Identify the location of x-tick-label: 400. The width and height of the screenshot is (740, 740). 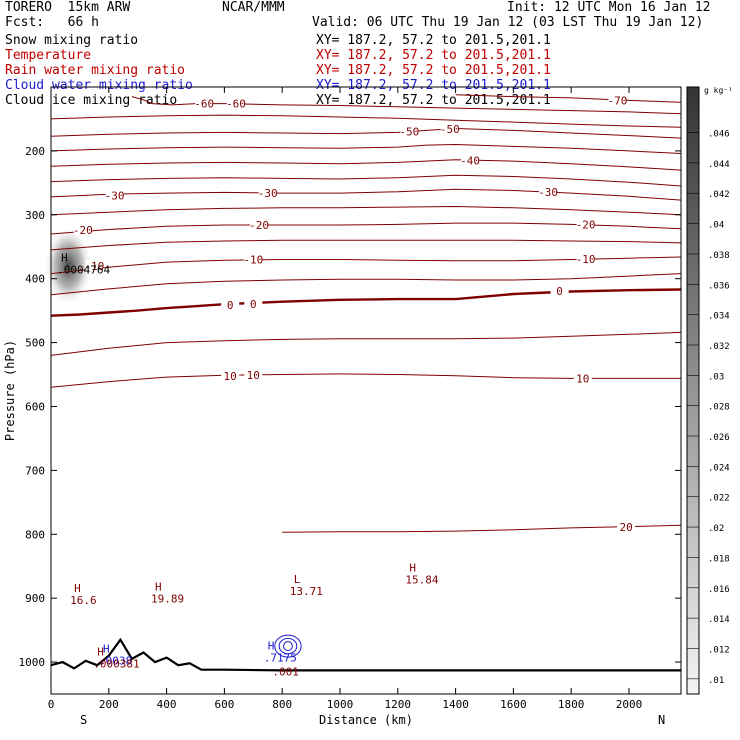
(167, 704).